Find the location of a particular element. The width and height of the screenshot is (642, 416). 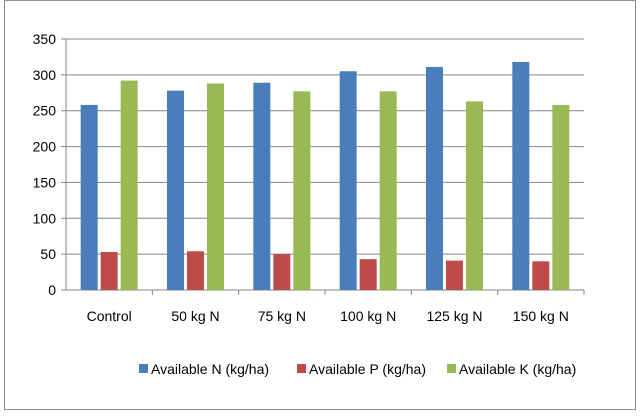

y-tick-label: 50 is located at coordinates (48, 254).